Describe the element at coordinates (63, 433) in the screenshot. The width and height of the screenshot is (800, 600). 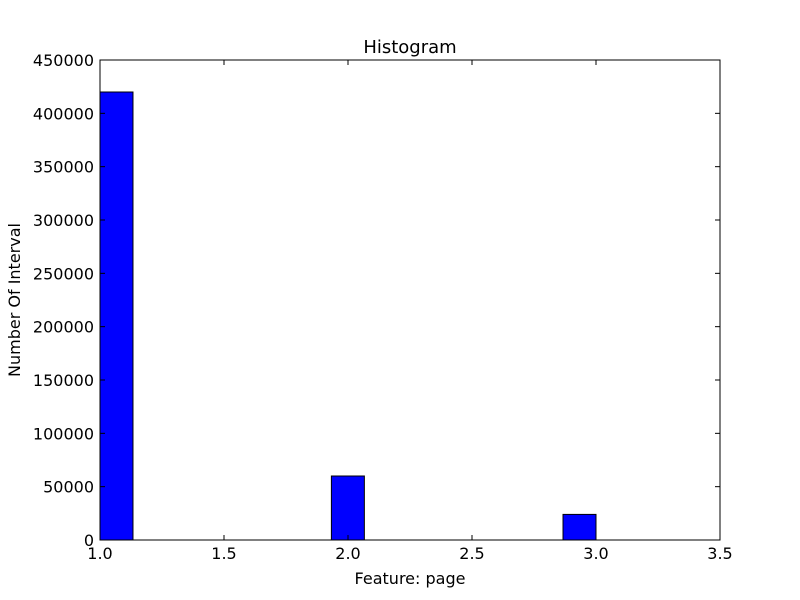
I see `y-tick-label: 100000` at that location.